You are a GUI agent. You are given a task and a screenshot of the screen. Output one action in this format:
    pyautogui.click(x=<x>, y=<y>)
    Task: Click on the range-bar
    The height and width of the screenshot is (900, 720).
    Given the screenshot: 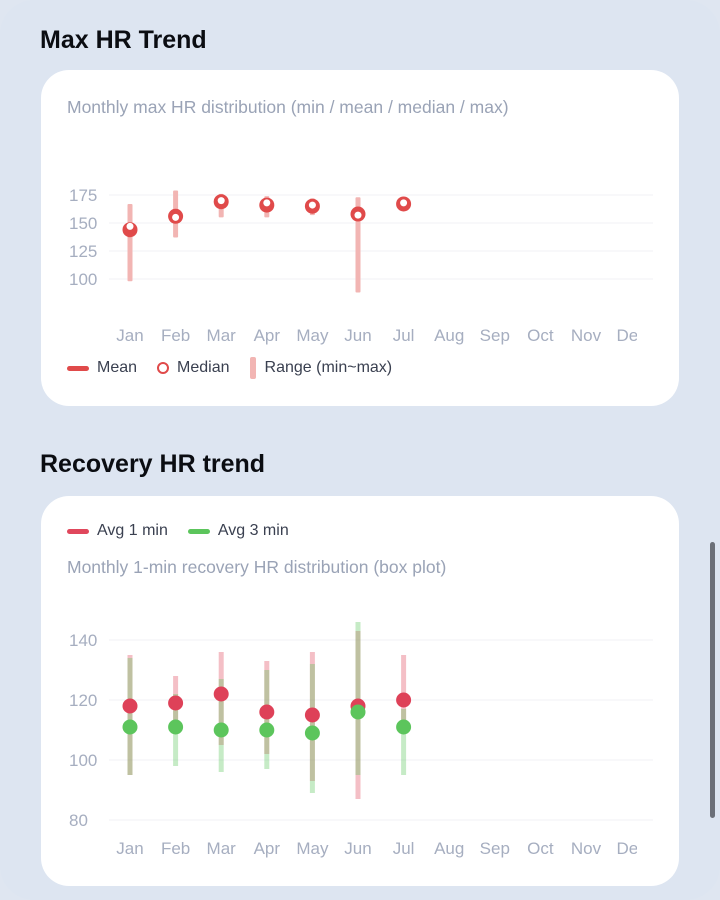 What is the action you would take?
    pyautogui.click(x=130, y=242)
    